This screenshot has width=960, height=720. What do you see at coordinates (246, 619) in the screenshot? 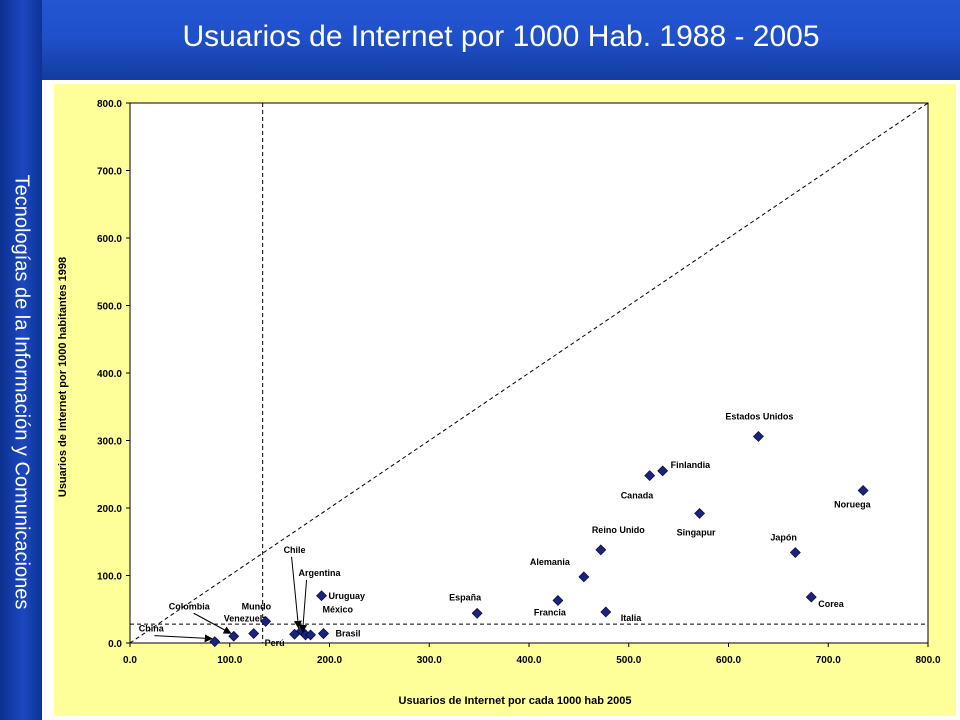
I see `data-point-label: Venezuela` at bounding box center [246, 619].